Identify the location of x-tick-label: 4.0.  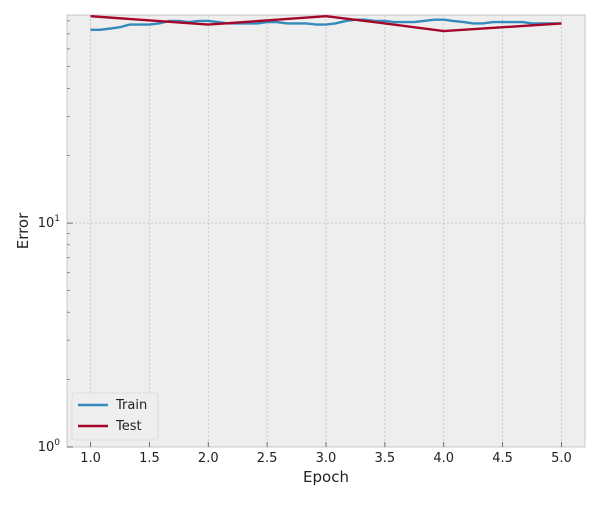
(443, 458).